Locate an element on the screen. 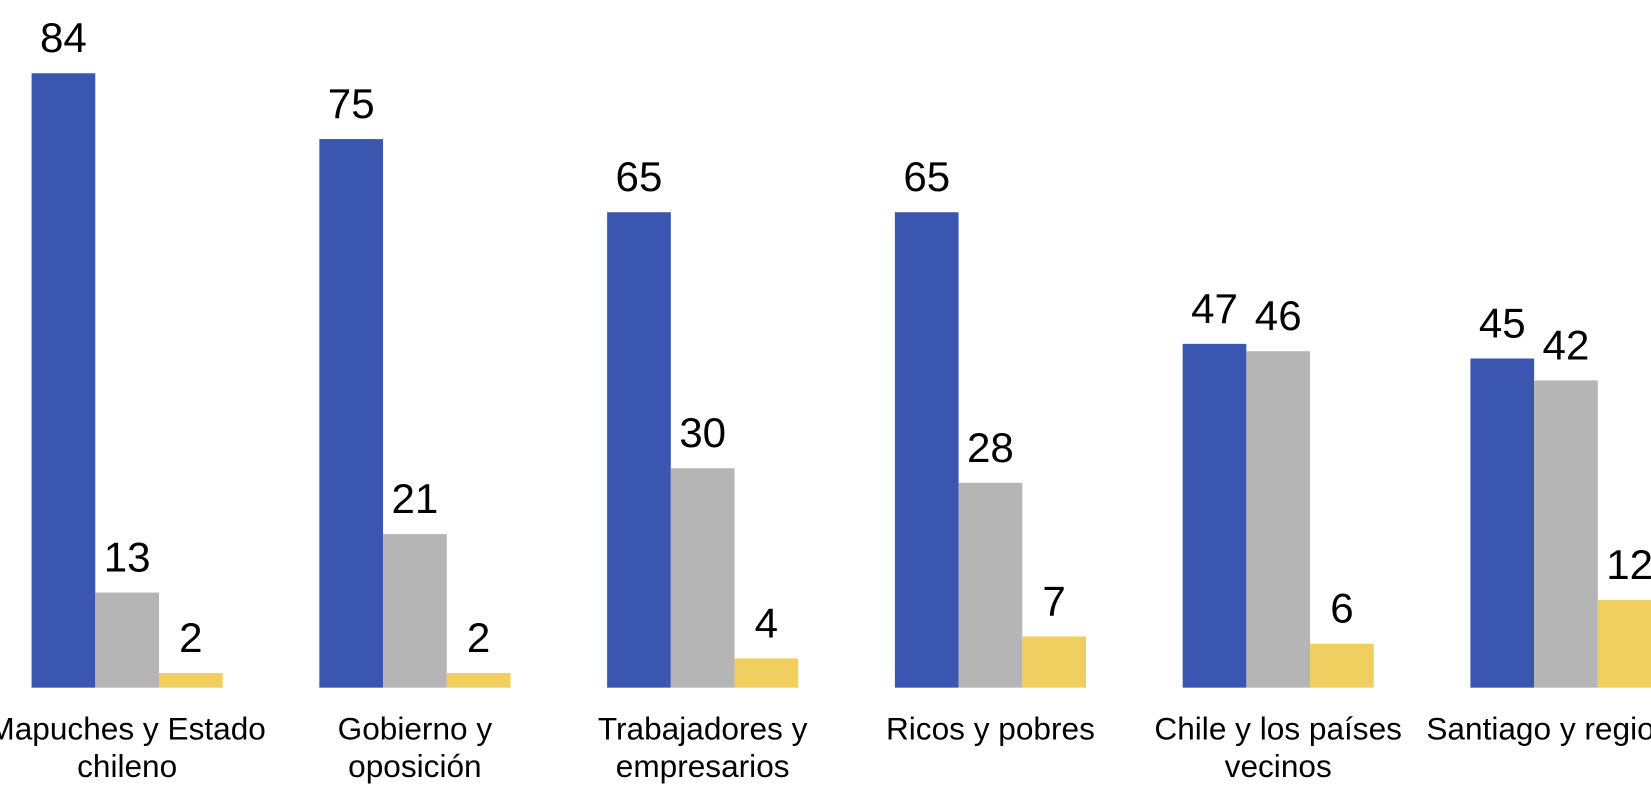  category-label-box: Mapuches y Estado chileno is located at coordinates (133, 748).